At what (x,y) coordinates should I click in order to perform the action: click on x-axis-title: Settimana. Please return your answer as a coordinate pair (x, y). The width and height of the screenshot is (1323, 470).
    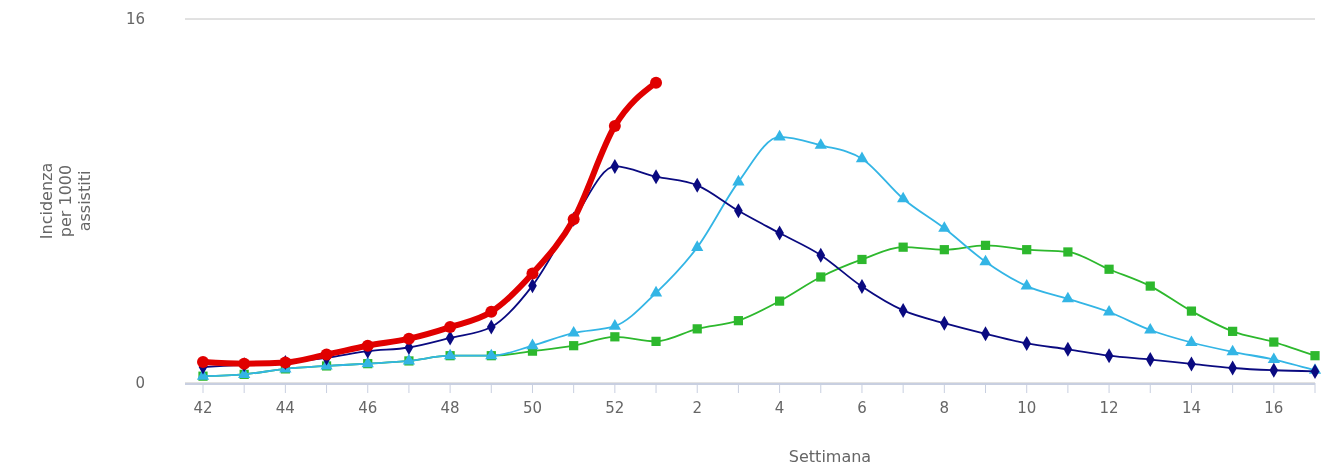
    Looking at the image, I should click on (830, 456).